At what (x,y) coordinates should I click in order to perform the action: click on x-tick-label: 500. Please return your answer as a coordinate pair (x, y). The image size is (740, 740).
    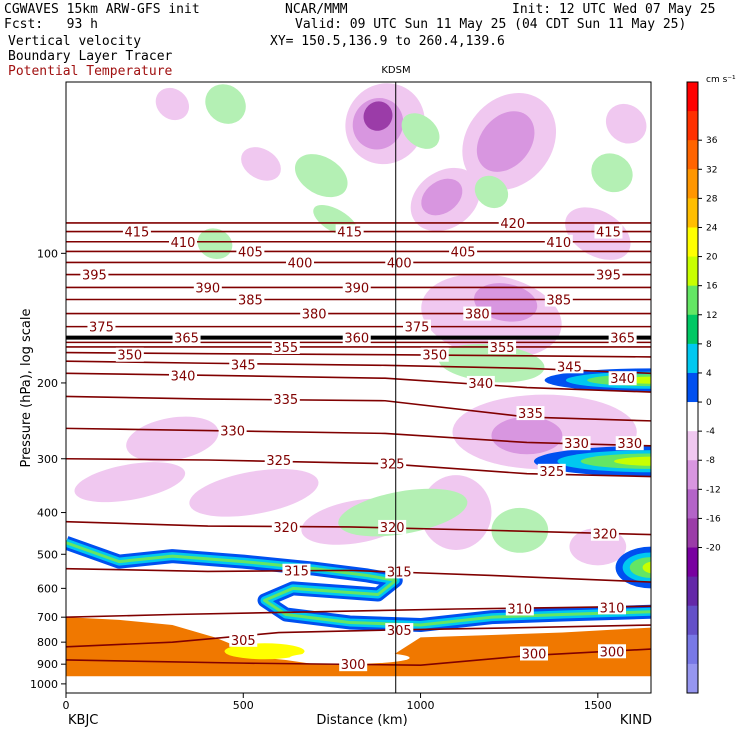
    Looking at the image, I should click on (243, 705).